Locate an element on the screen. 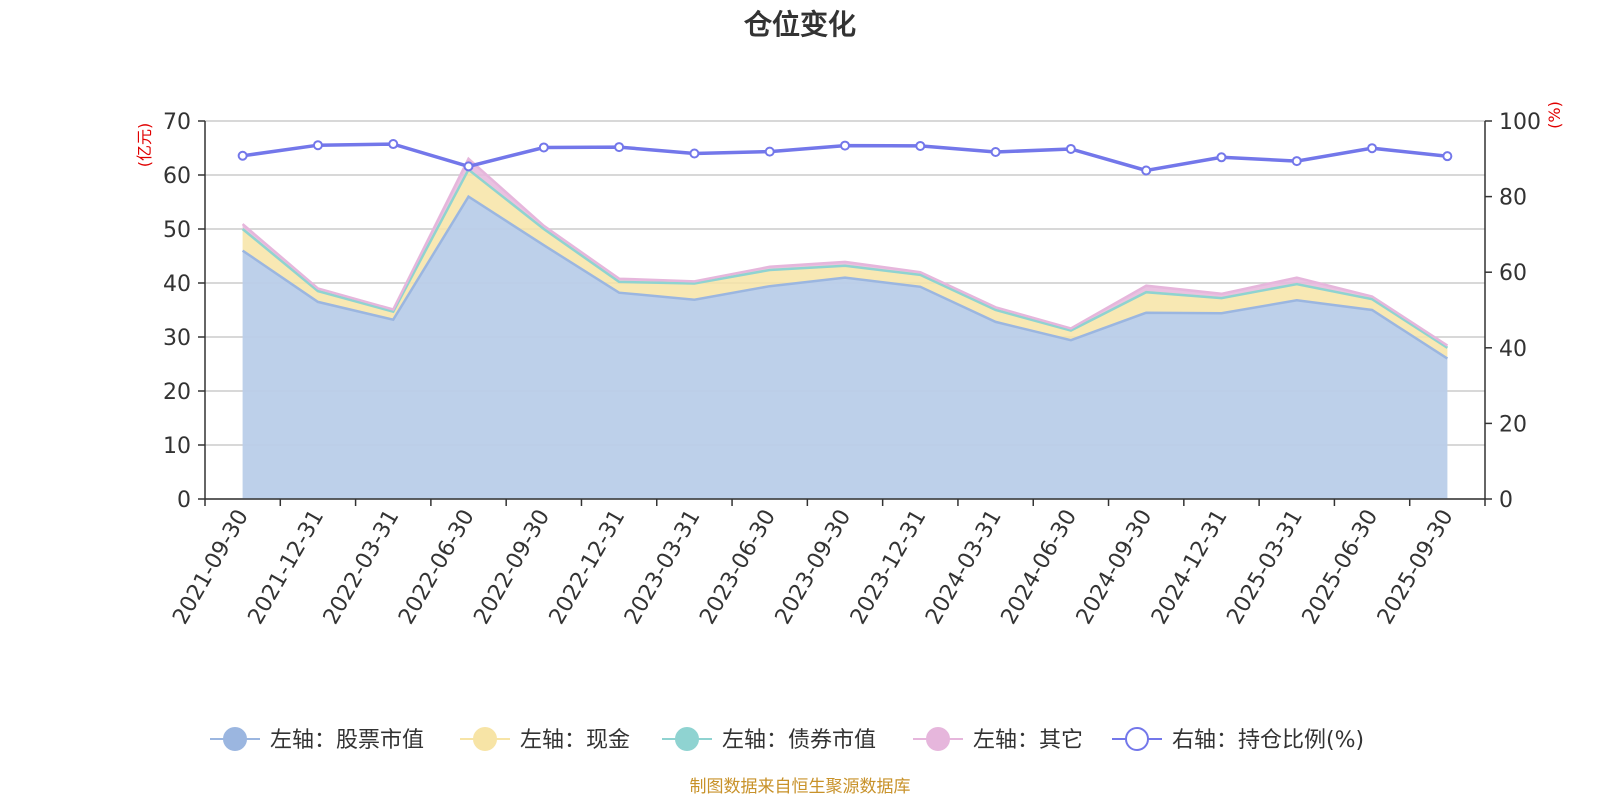 This screenshot has width=1600, height=800. right-axis-tick-label: 80 is located at coordinates (1513, 198).